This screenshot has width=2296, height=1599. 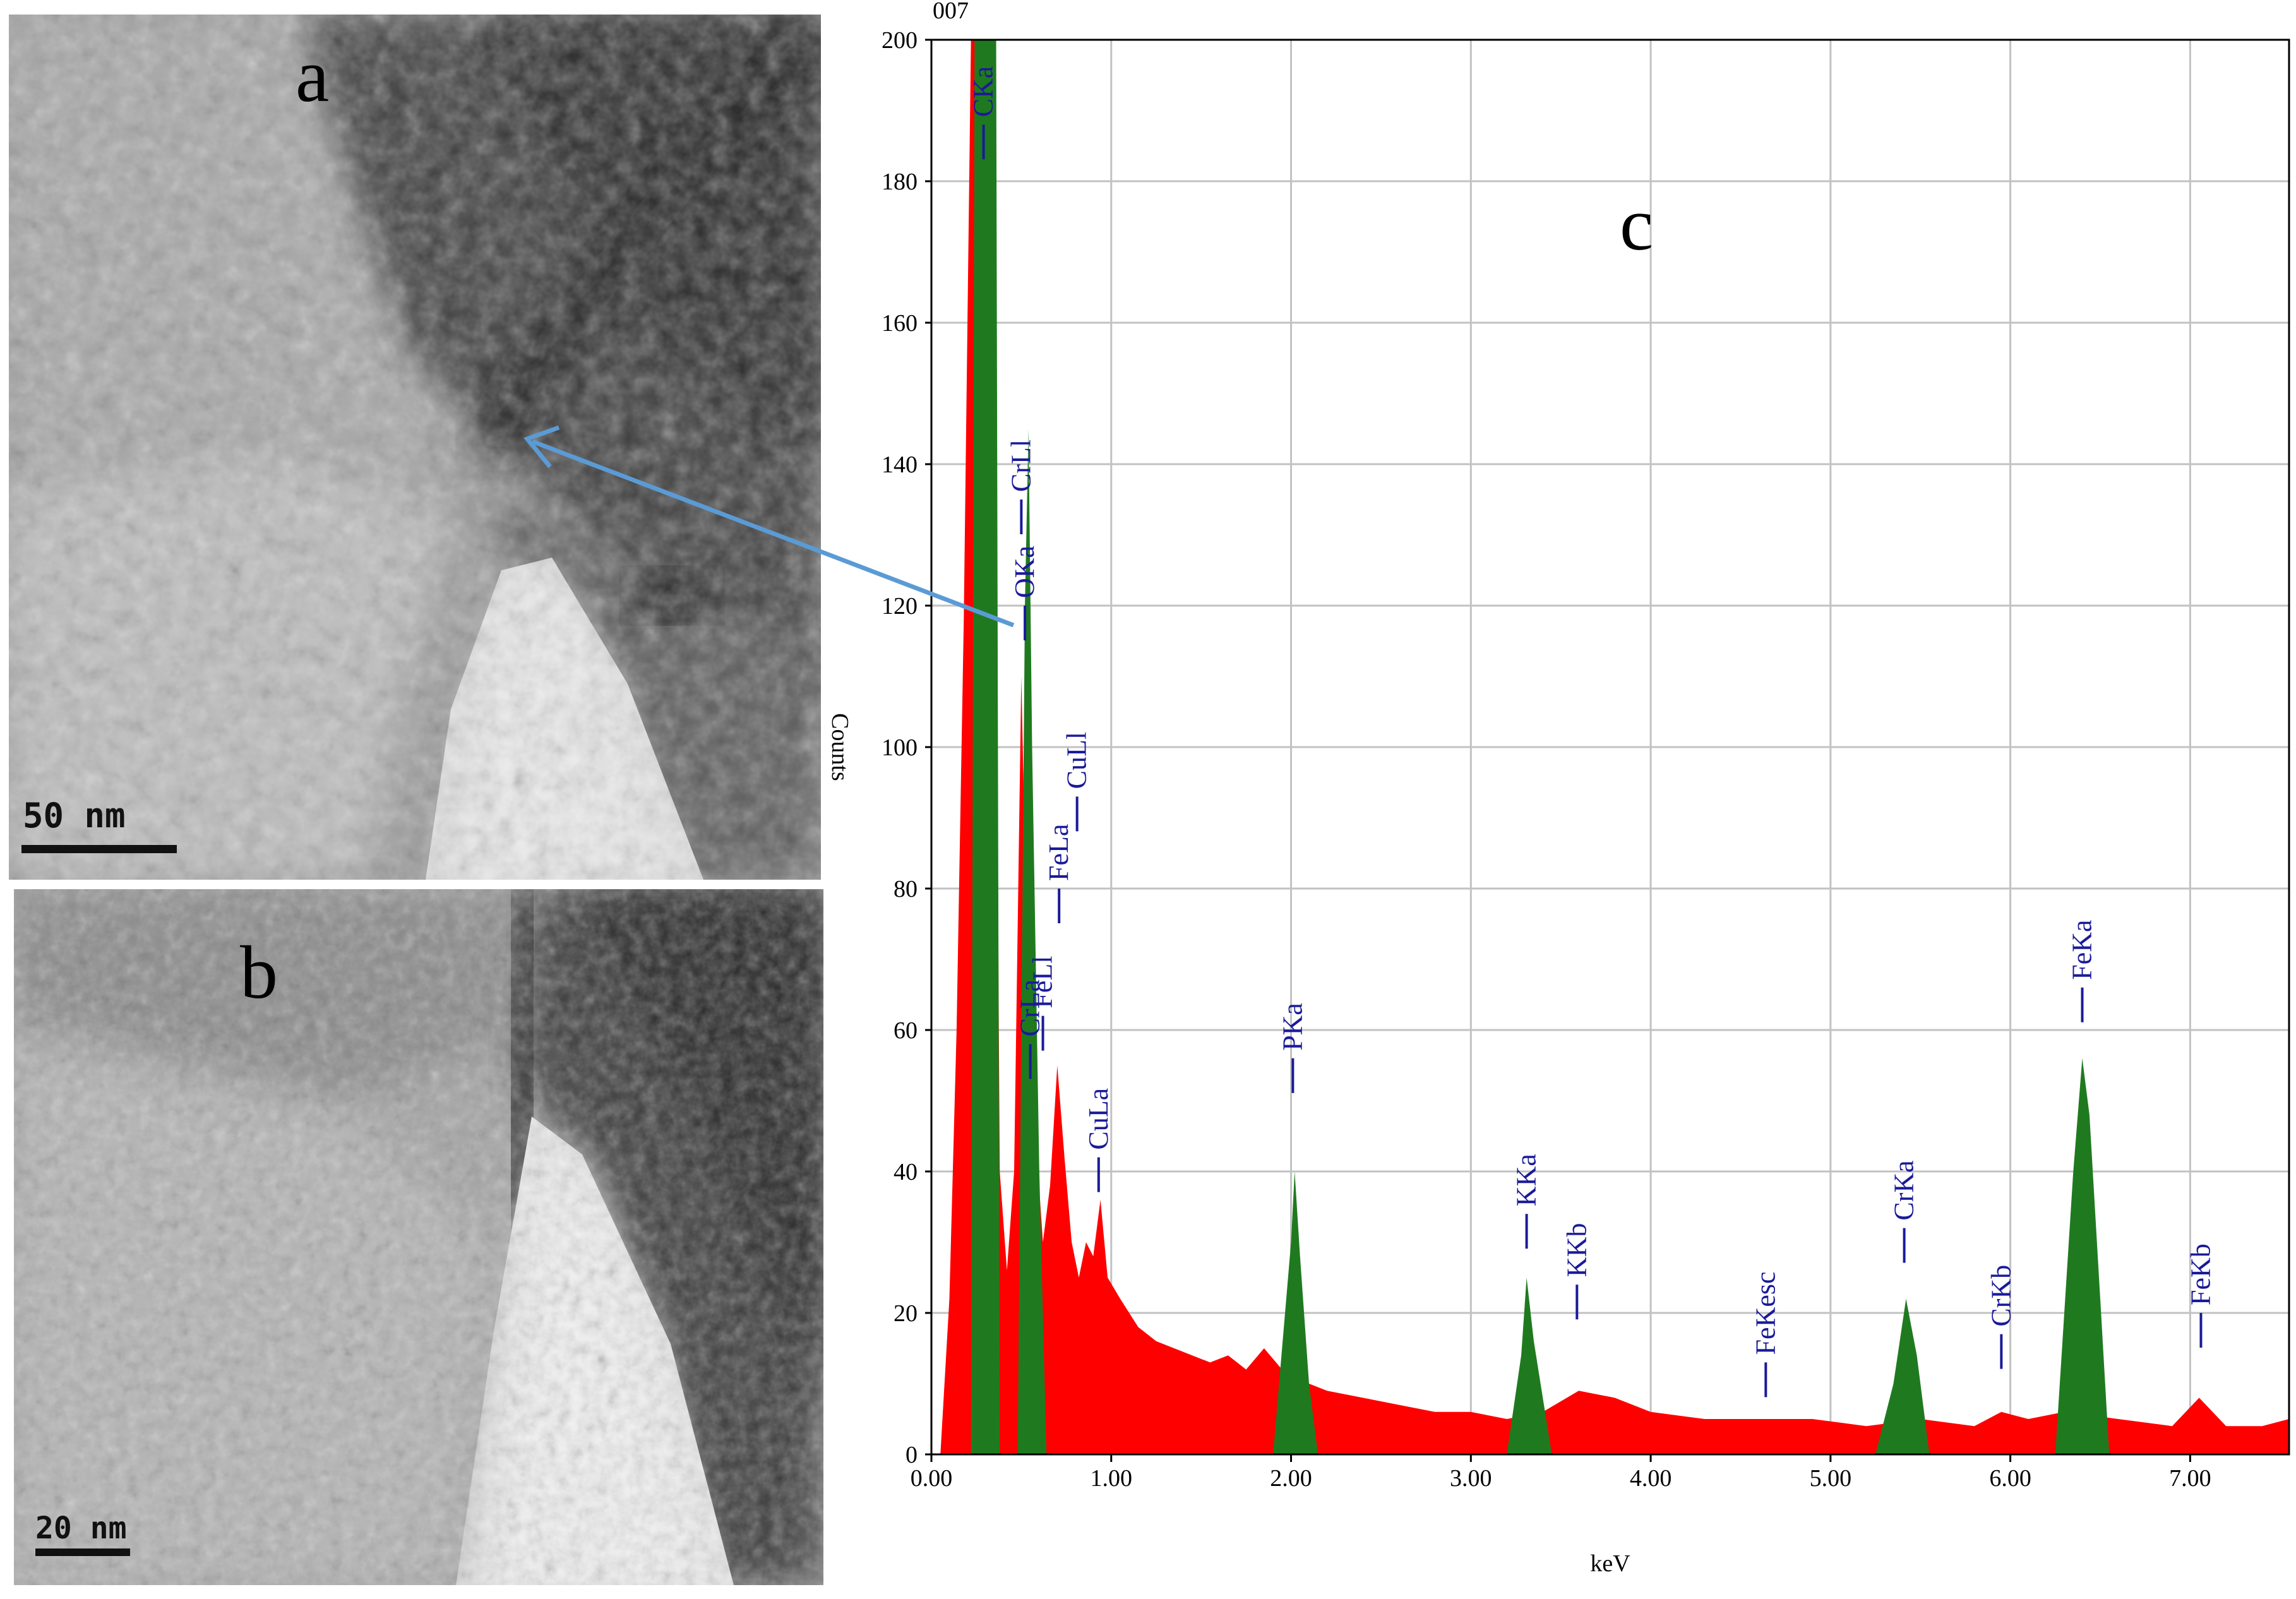 I want to click on x-tick-label: 3.00, so click(x=1471, y=1478).